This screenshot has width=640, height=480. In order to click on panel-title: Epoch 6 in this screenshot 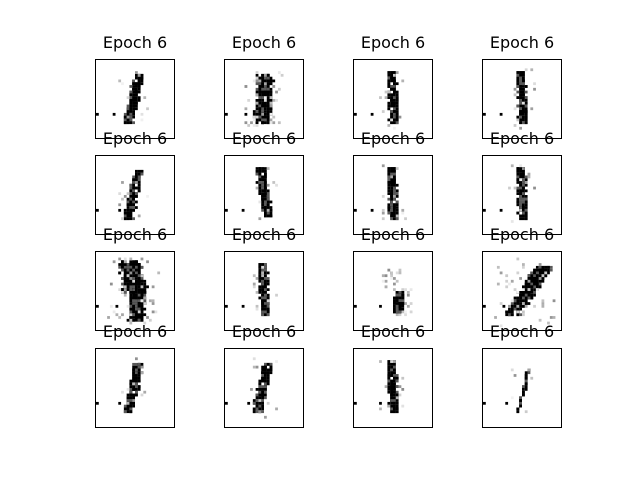, I will do `click(522, 234)`.